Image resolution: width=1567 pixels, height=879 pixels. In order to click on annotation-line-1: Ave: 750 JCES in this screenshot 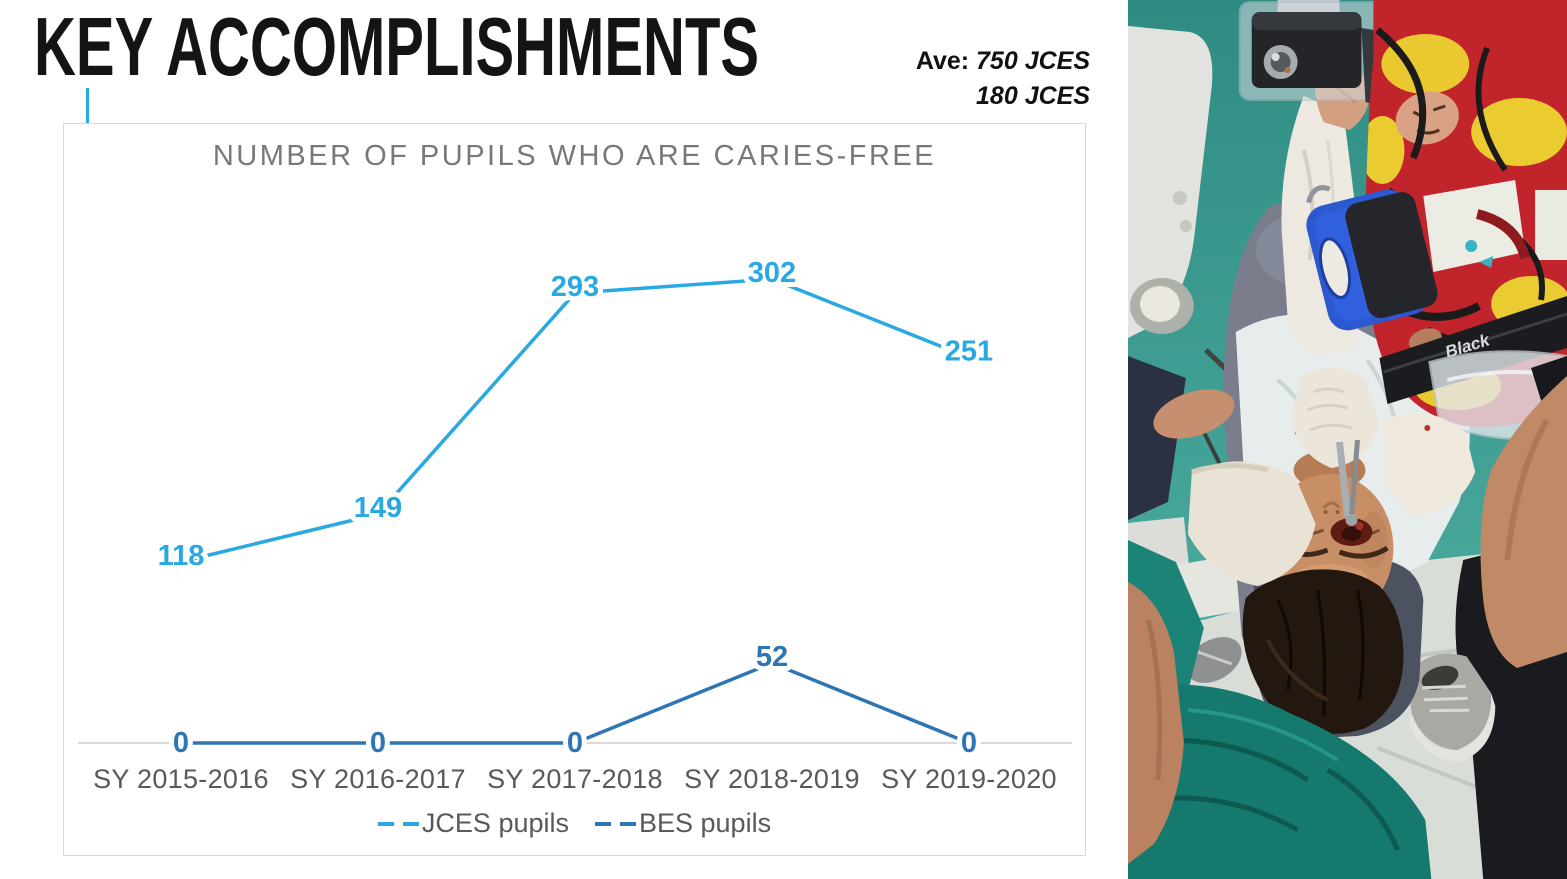, I will do `click(1003, 61)`.